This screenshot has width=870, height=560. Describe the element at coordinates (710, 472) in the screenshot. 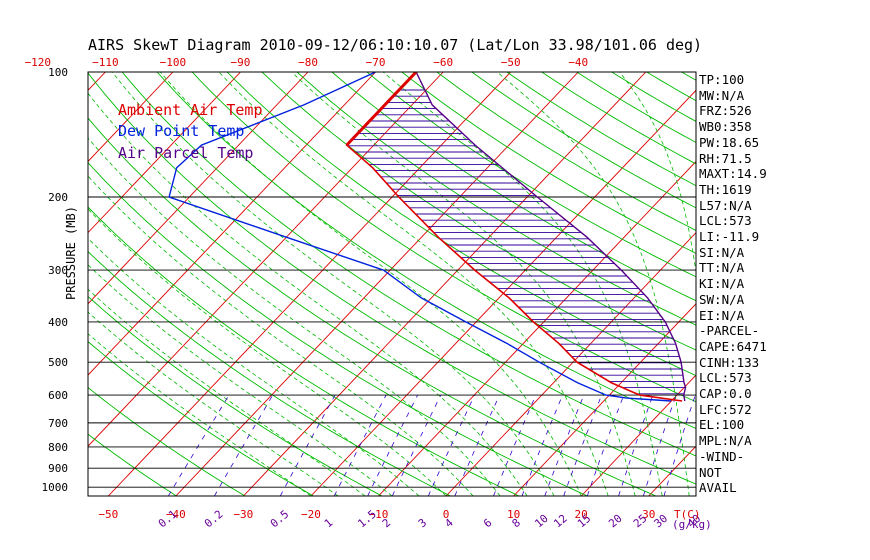

I see `stat-wind-not: NOT` at that location.